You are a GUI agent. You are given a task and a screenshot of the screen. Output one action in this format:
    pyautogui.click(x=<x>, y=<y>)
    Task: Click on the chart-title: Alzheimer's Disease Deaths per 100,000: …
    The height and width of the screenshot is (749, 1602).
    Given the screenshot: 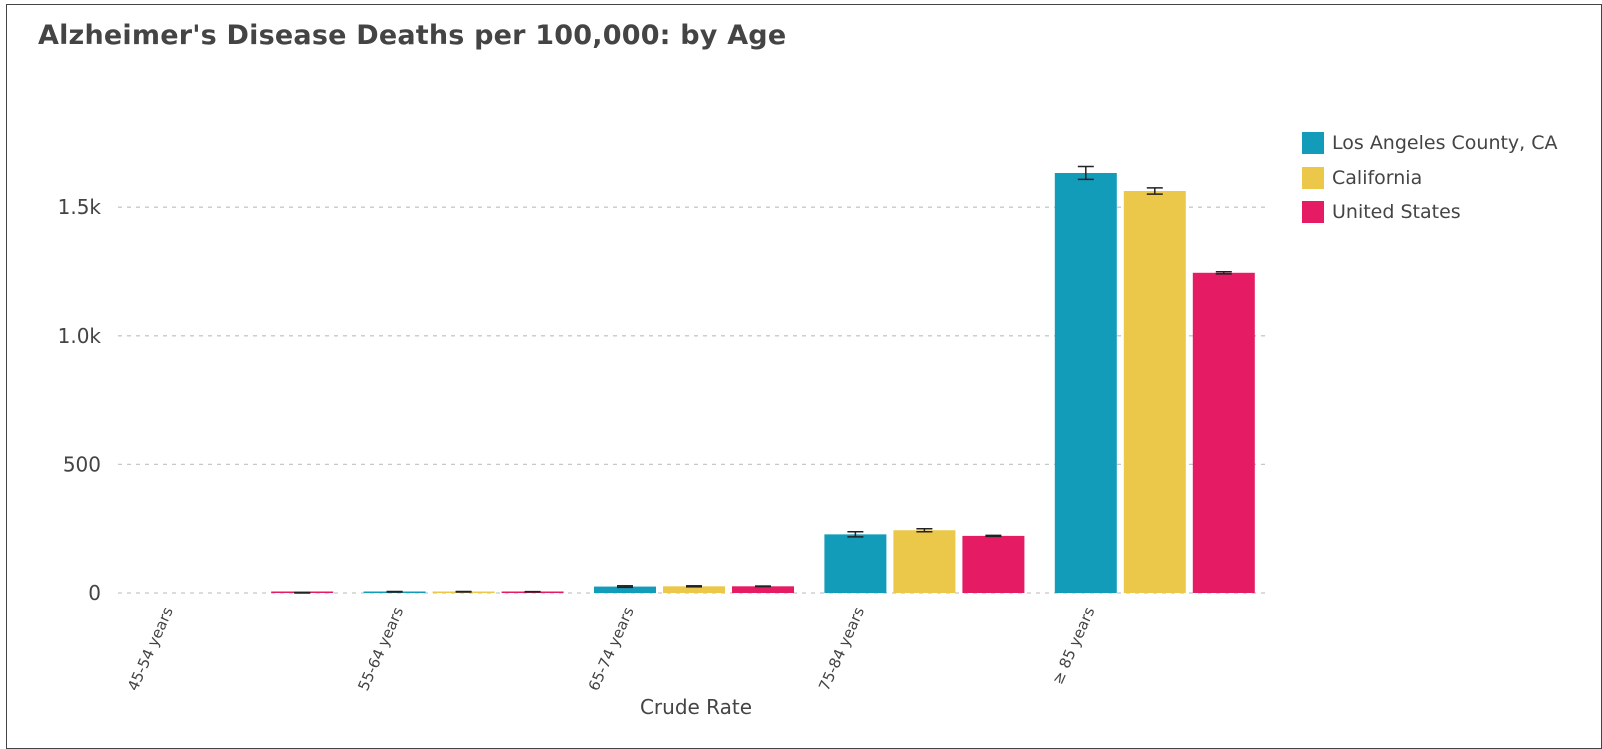 What is the action you would take?
    pyautogui.click(x=412, y=35)
    